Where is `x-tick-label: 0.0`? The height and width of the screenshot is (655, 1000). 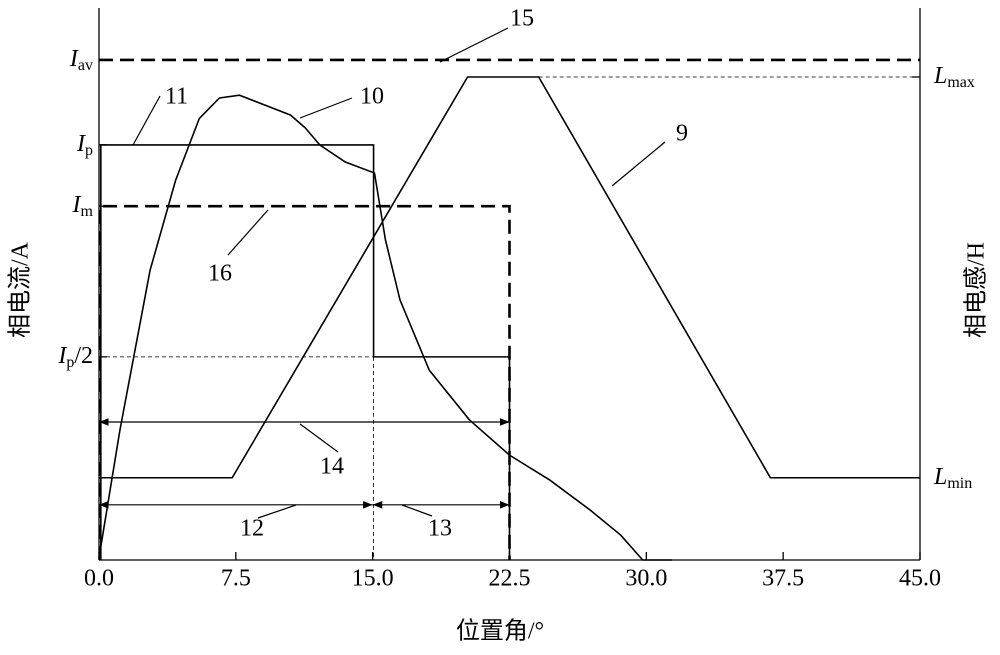
x-tick-label: 0.0 is located at coordinates (99, 579).